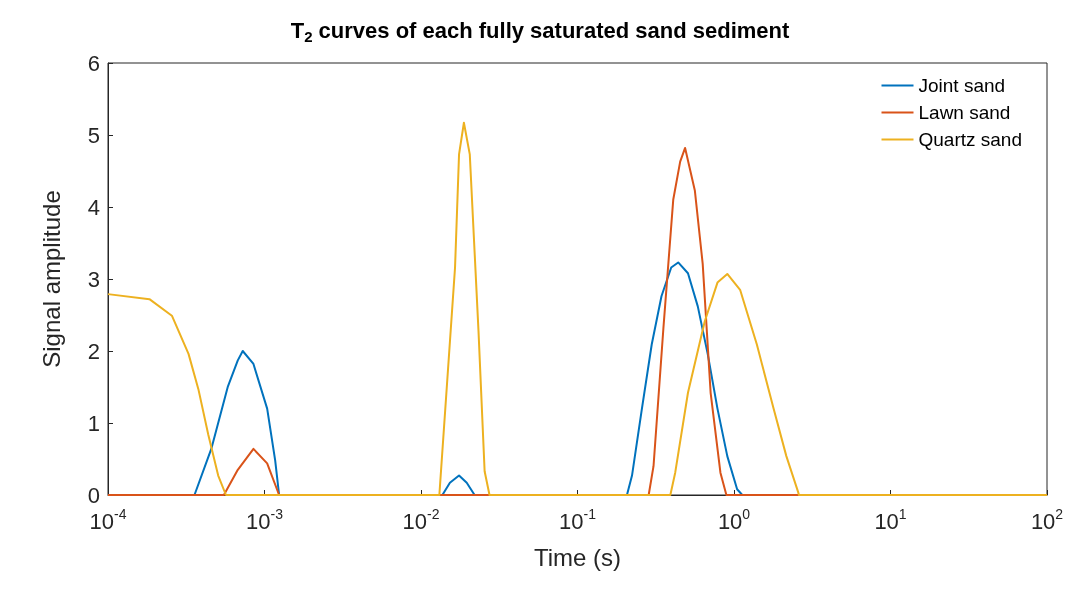  Describe the element at coordinates (93, 351) in the screenshot. I see `y-tick-label: 2` at that location.